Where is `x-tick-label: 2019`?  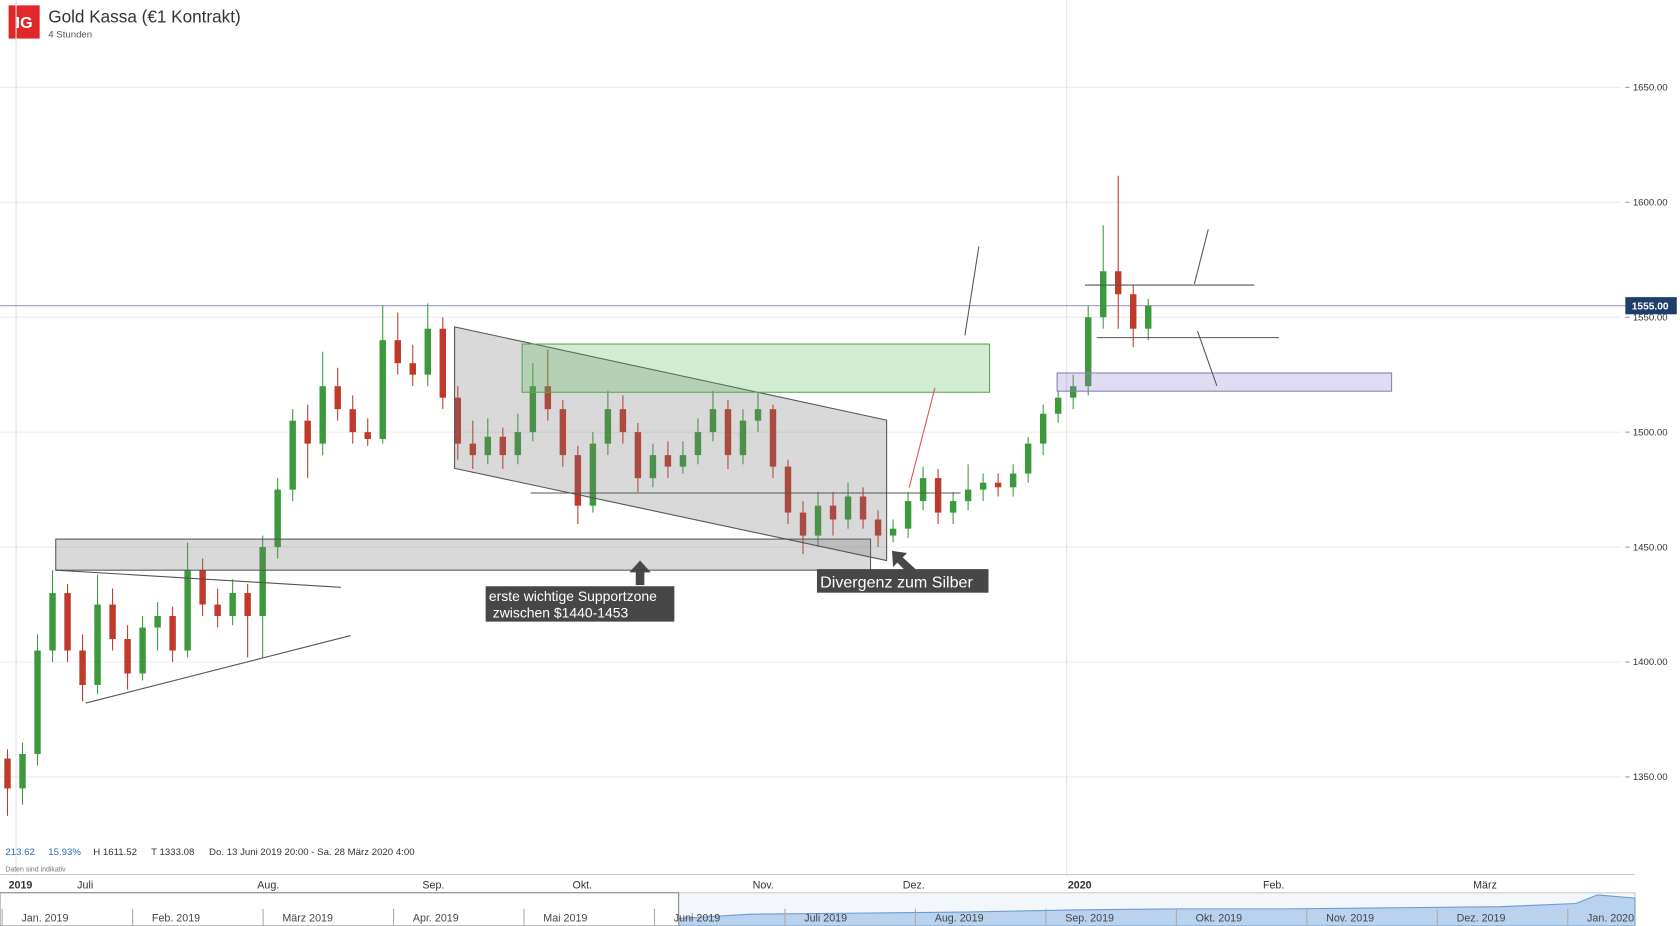 x-tick-label: 2019 is located at coordinates (21, 885).